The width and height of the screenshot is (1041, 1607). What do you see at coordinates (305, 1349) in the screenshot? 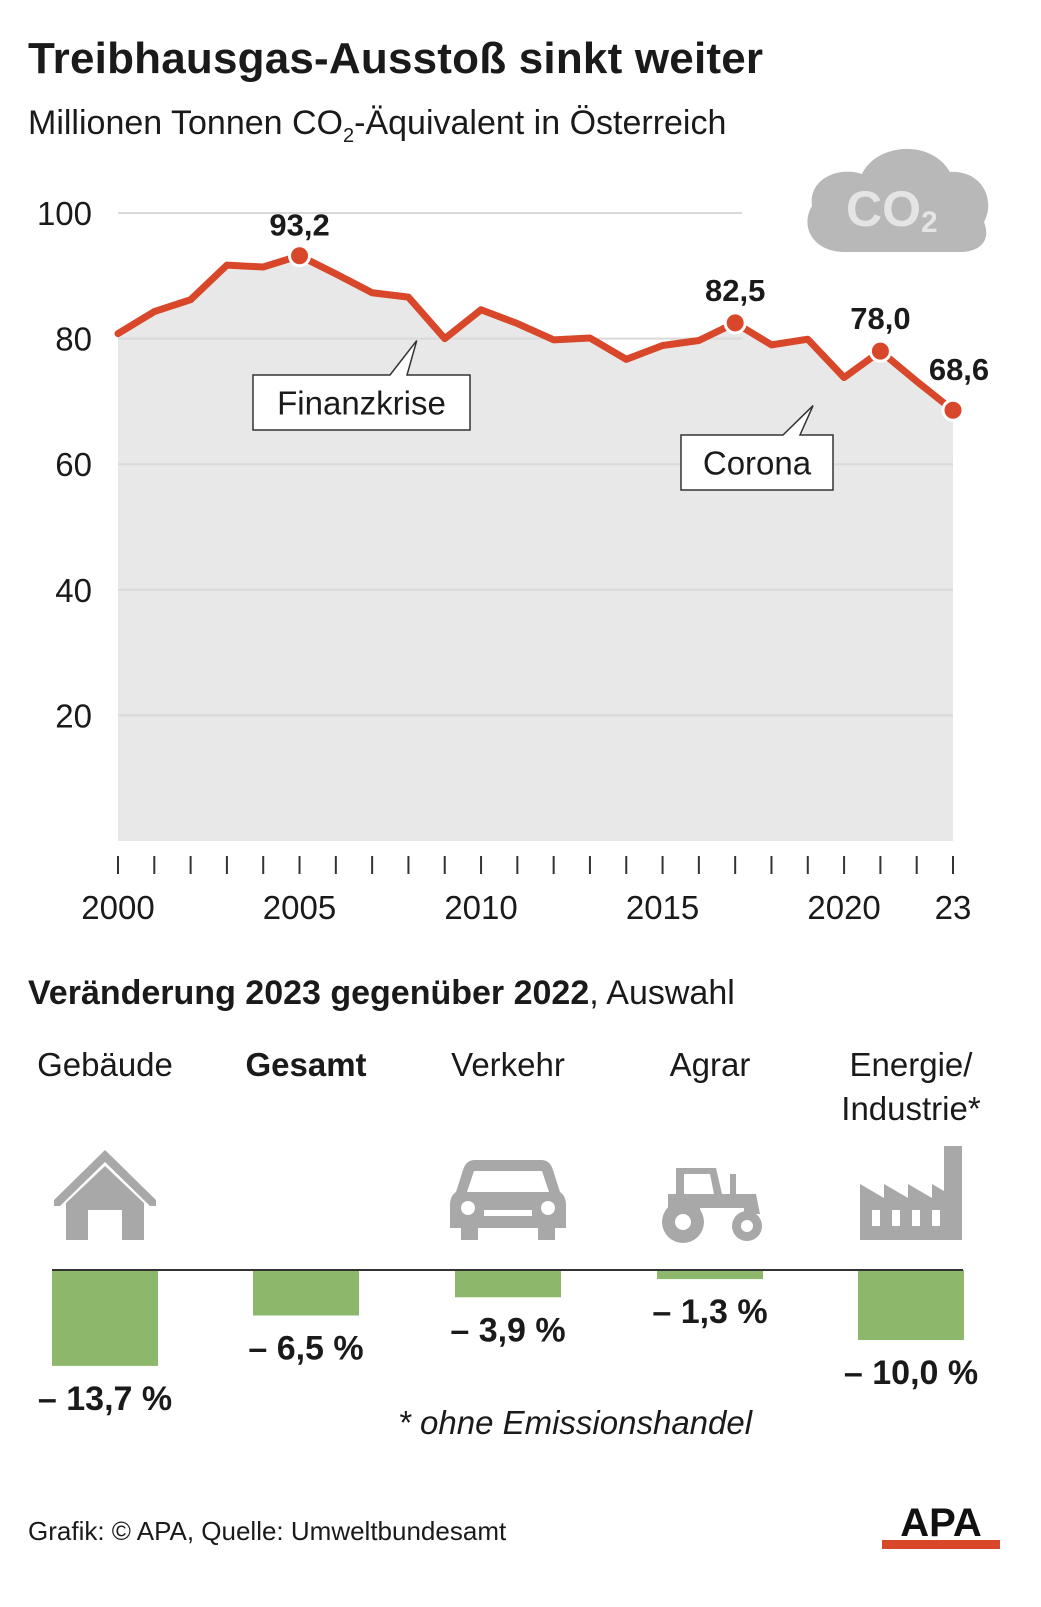
I see `change-value-label: – 6,5 %` at bounding box center [305, 1349].